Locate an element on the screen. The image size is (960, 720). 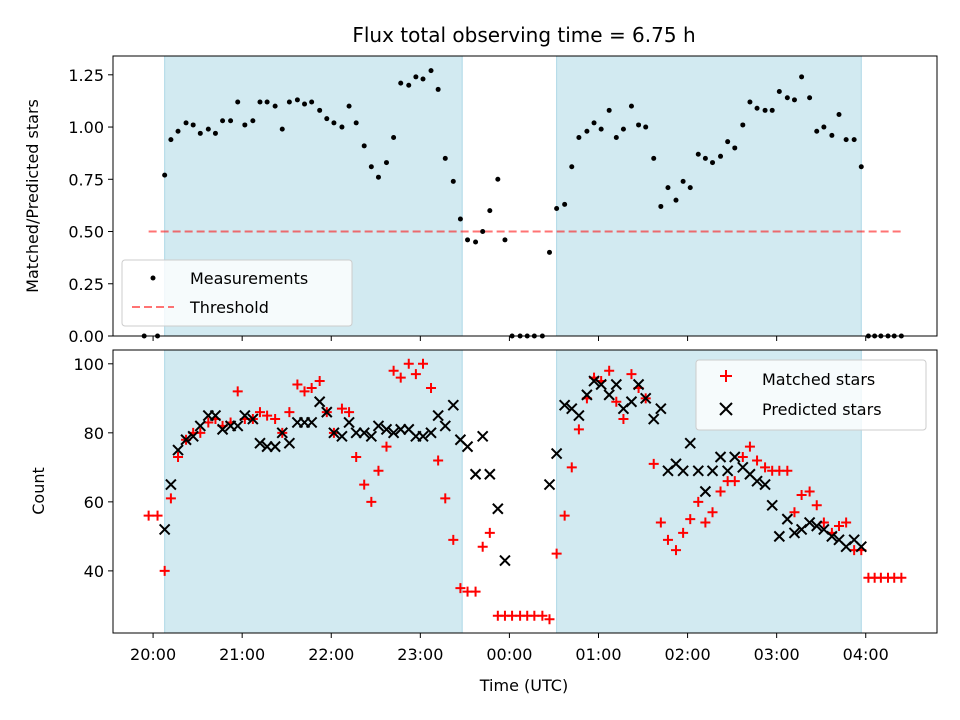
x-tick-label: 21:00 is located at coordinates (242, 654).